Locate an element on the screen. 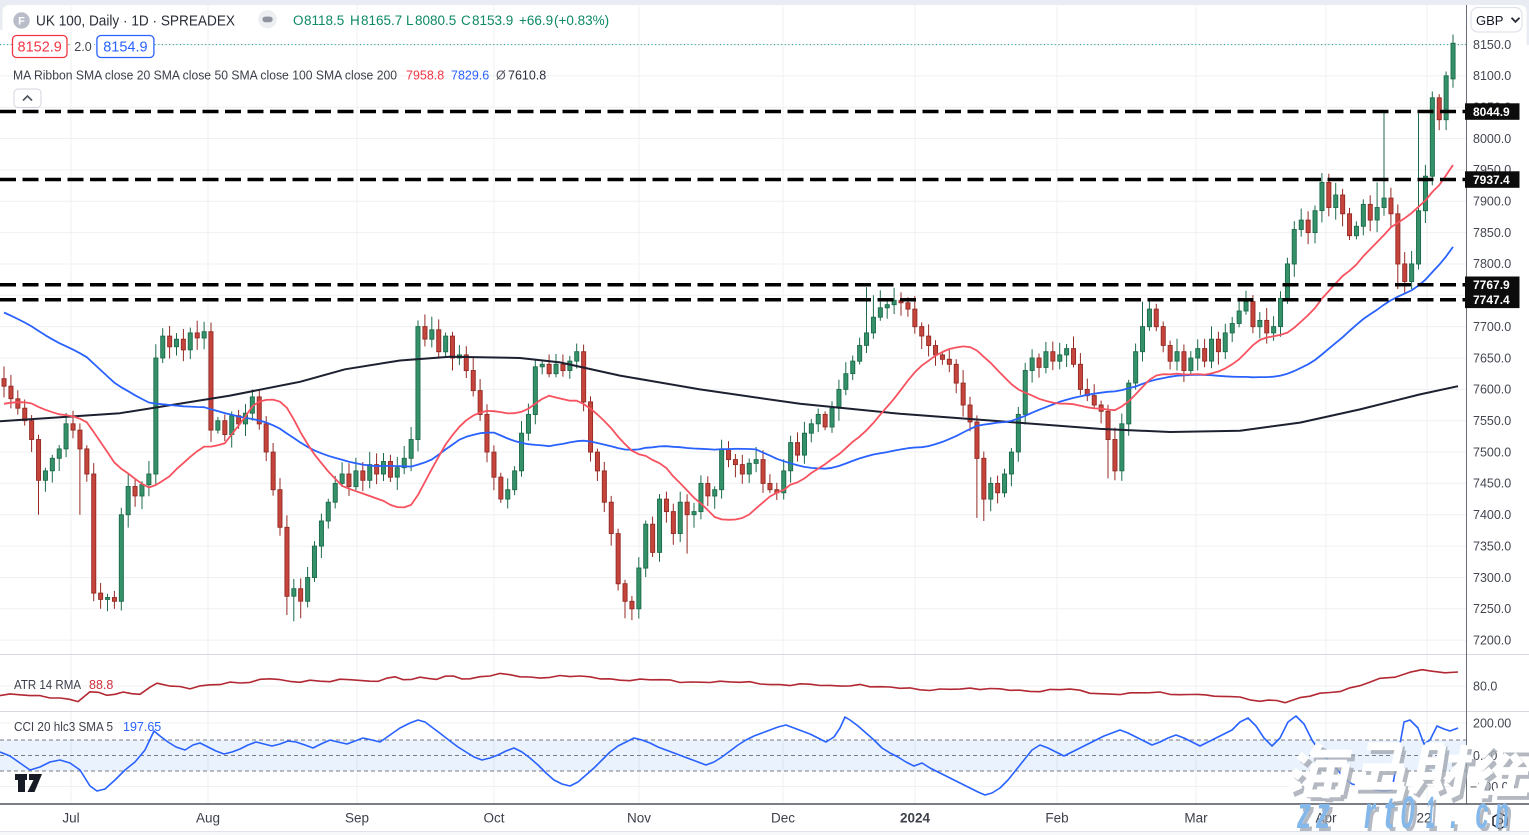  svg-text: 200.00 is located at coordinates (1492, 723).